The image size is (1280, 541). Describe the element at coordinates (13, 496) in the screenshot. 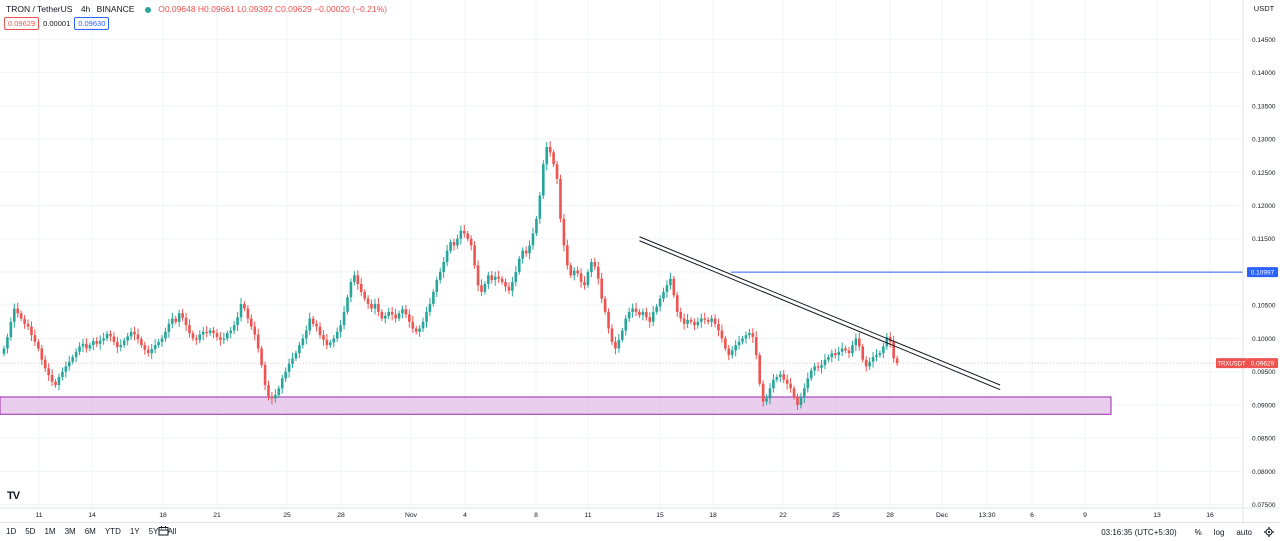

I see `tradingview-logo: TV` at that location.